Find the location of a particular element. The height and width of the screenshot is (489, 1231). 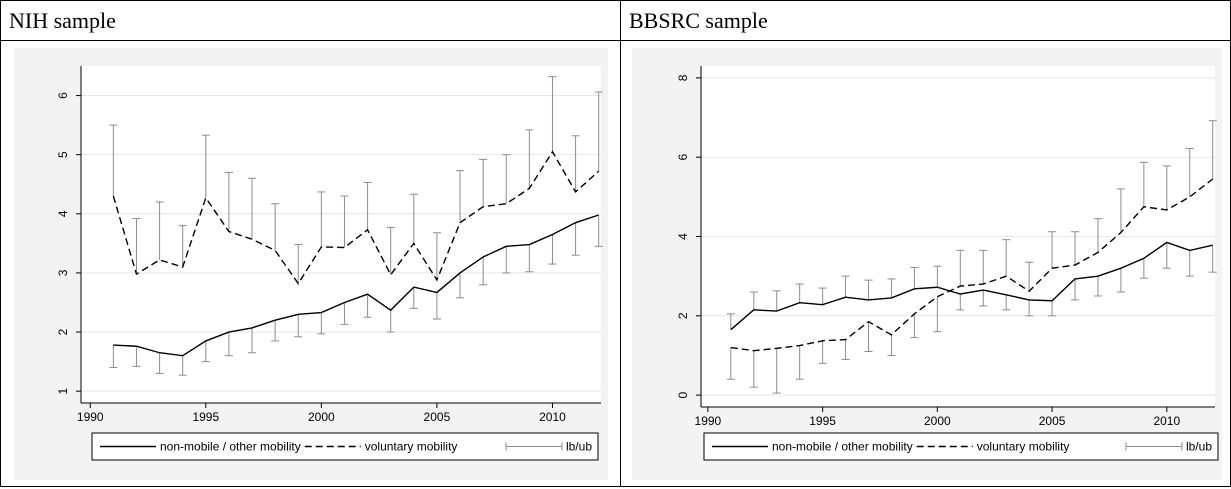

panel-title: BBSRC sample is located at coordinates (925, 21).